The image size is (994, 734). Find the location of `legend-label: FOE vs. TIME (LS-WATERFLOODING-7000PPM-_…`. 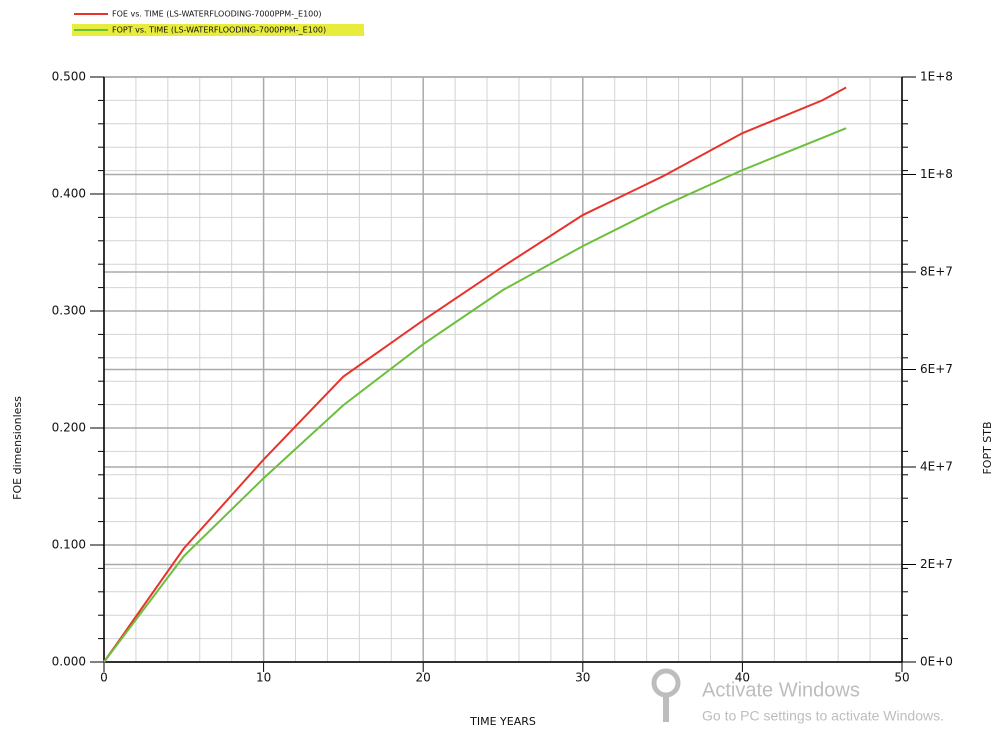

legend-label: FOE vs. TIME (LS-WATERFLOODING-7000PPM-_… is located at coordinates (216, 14).